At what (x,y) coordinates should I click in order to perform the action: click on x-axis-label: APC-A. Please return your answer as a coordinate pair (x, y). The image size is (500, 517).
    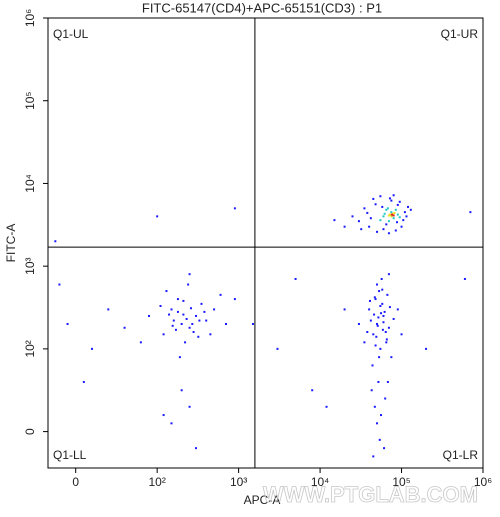
    Looking at the image, I should click on (262, 500).